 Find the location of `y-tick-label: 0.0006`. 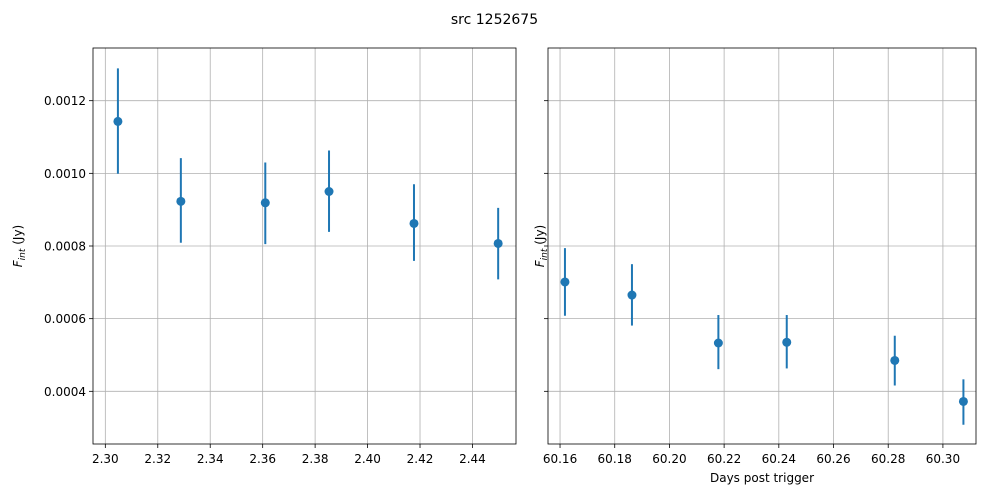

y-tick-label: 0.0006 is located at coordinates (65, 319).